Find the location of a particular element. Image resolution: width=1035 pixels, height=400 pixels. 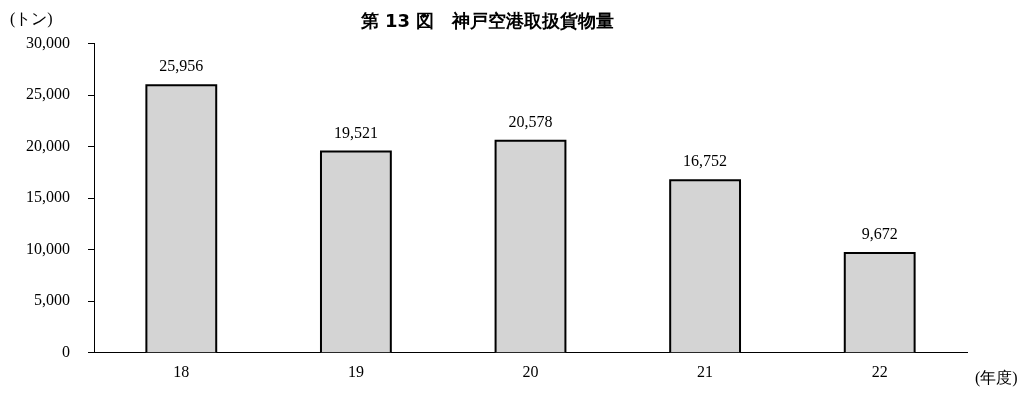

y-tick-label: 0 is located at coordinates (66, 351).